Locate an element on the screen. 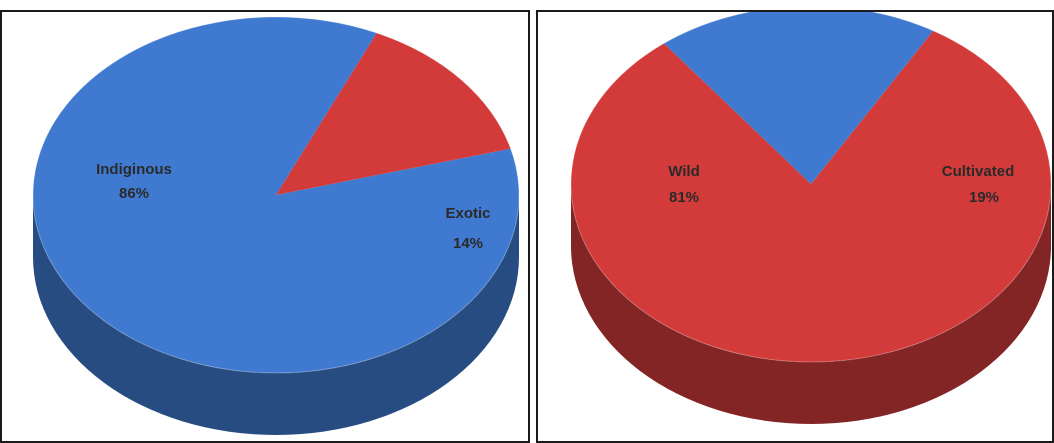 Image resolution: width=1054 pixels, height=443 pixels. slice-label-cultivated: Cultivated is located at coordinates (978, 171).